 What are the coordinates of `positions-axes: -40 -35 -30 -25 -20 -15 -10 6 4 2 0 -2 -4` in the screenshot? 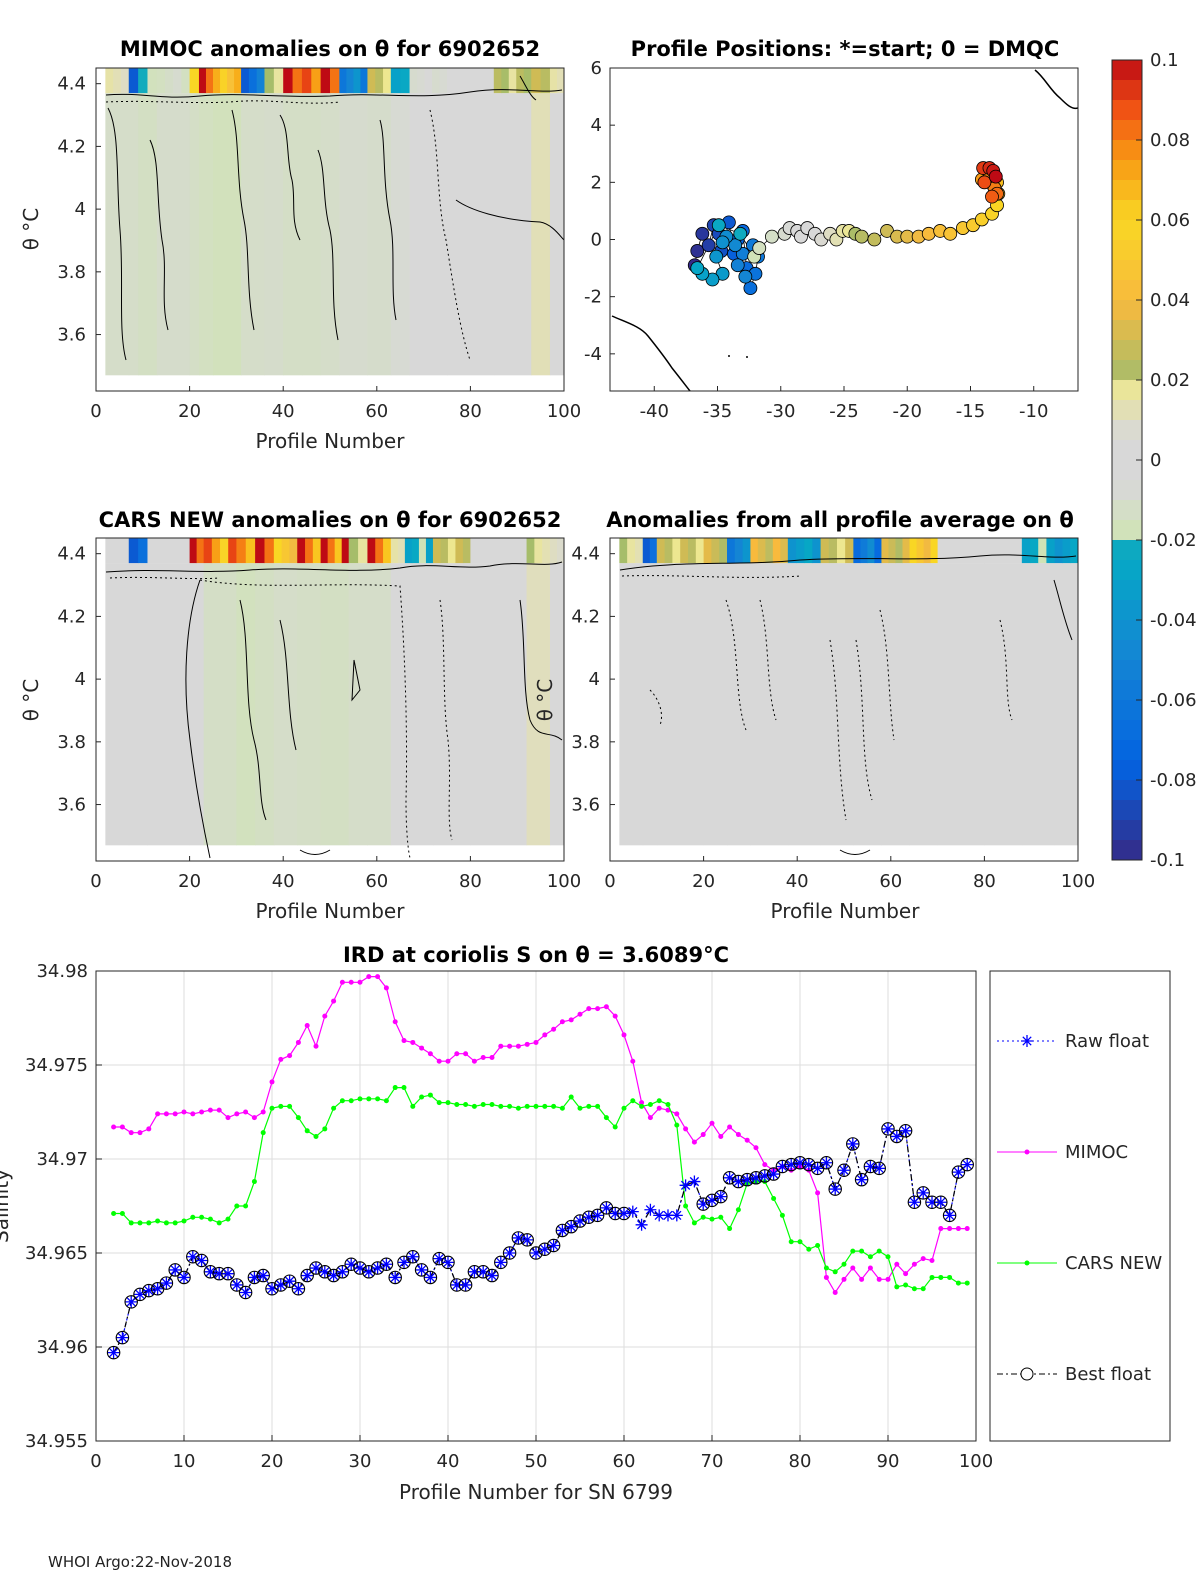 It's located at (816, 240).